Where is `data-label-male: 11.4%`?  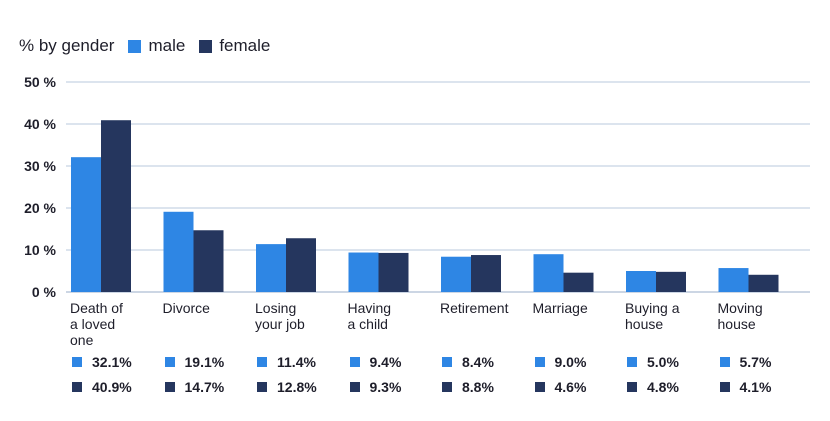
data-label-male: 11.4% is located at coordinates (286, 362).